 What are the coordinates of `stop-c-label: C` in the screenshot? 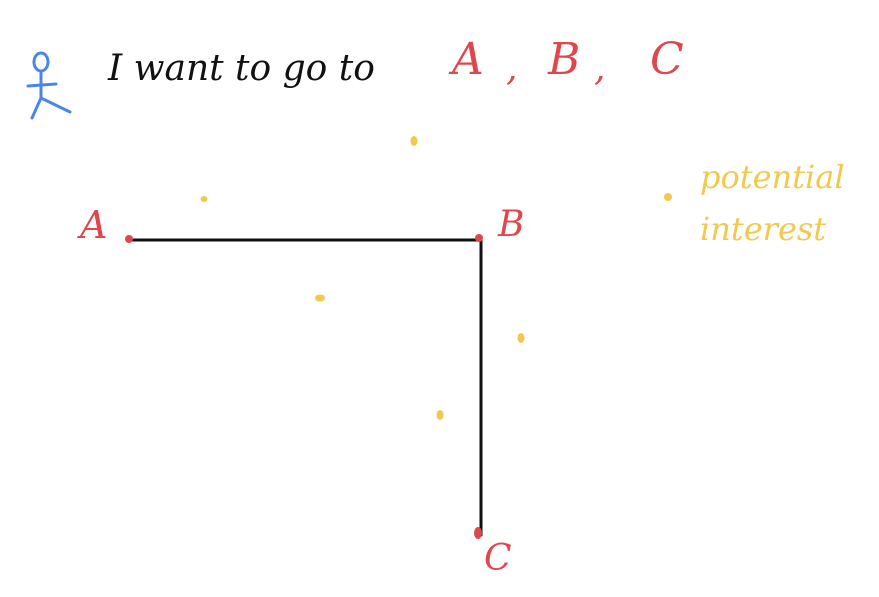 It's located at (498, 558).